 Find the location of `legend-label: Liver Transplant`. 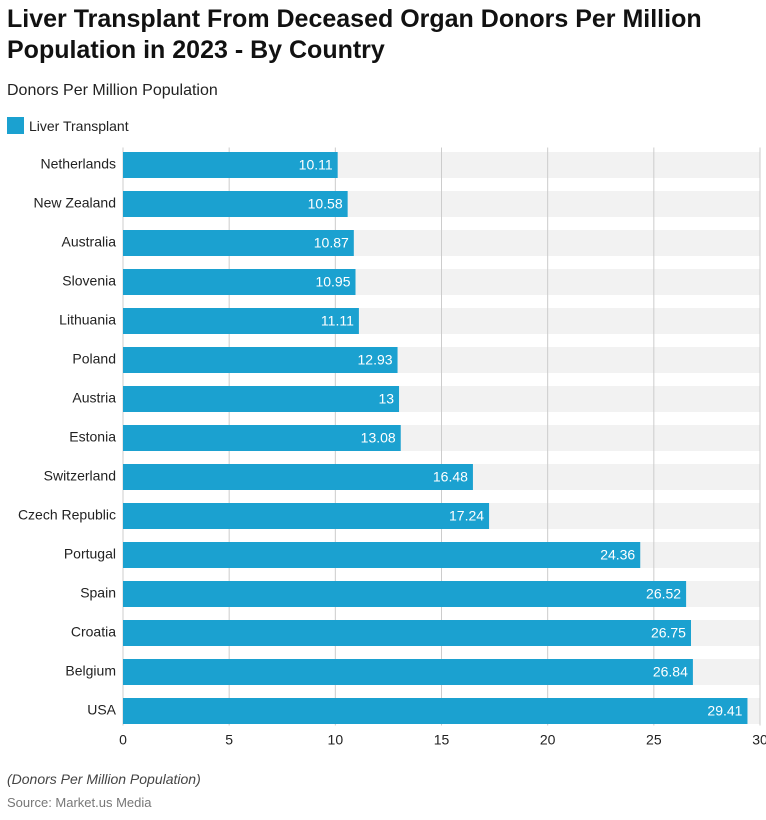

legend-label: Liver Transplant is located at coordinates (79, 125).